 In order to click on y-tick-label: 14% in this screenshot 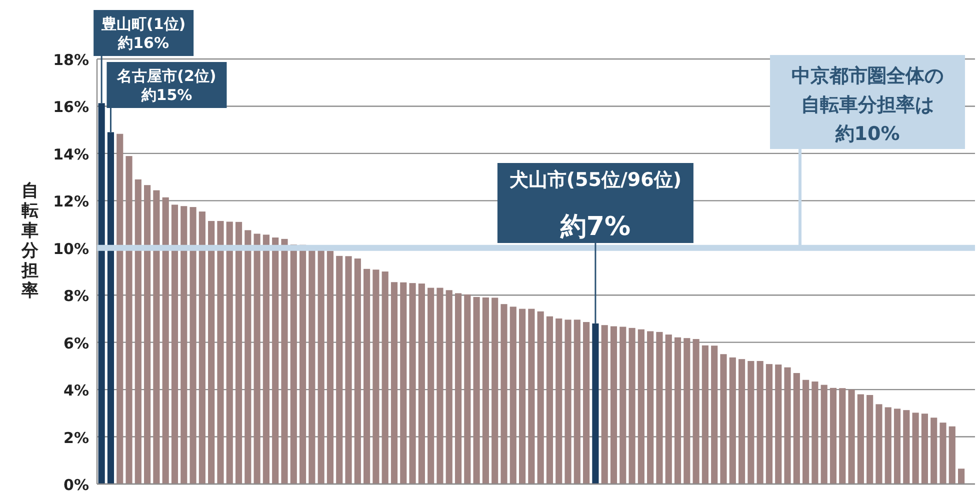, I will do `click(71, 154)`.